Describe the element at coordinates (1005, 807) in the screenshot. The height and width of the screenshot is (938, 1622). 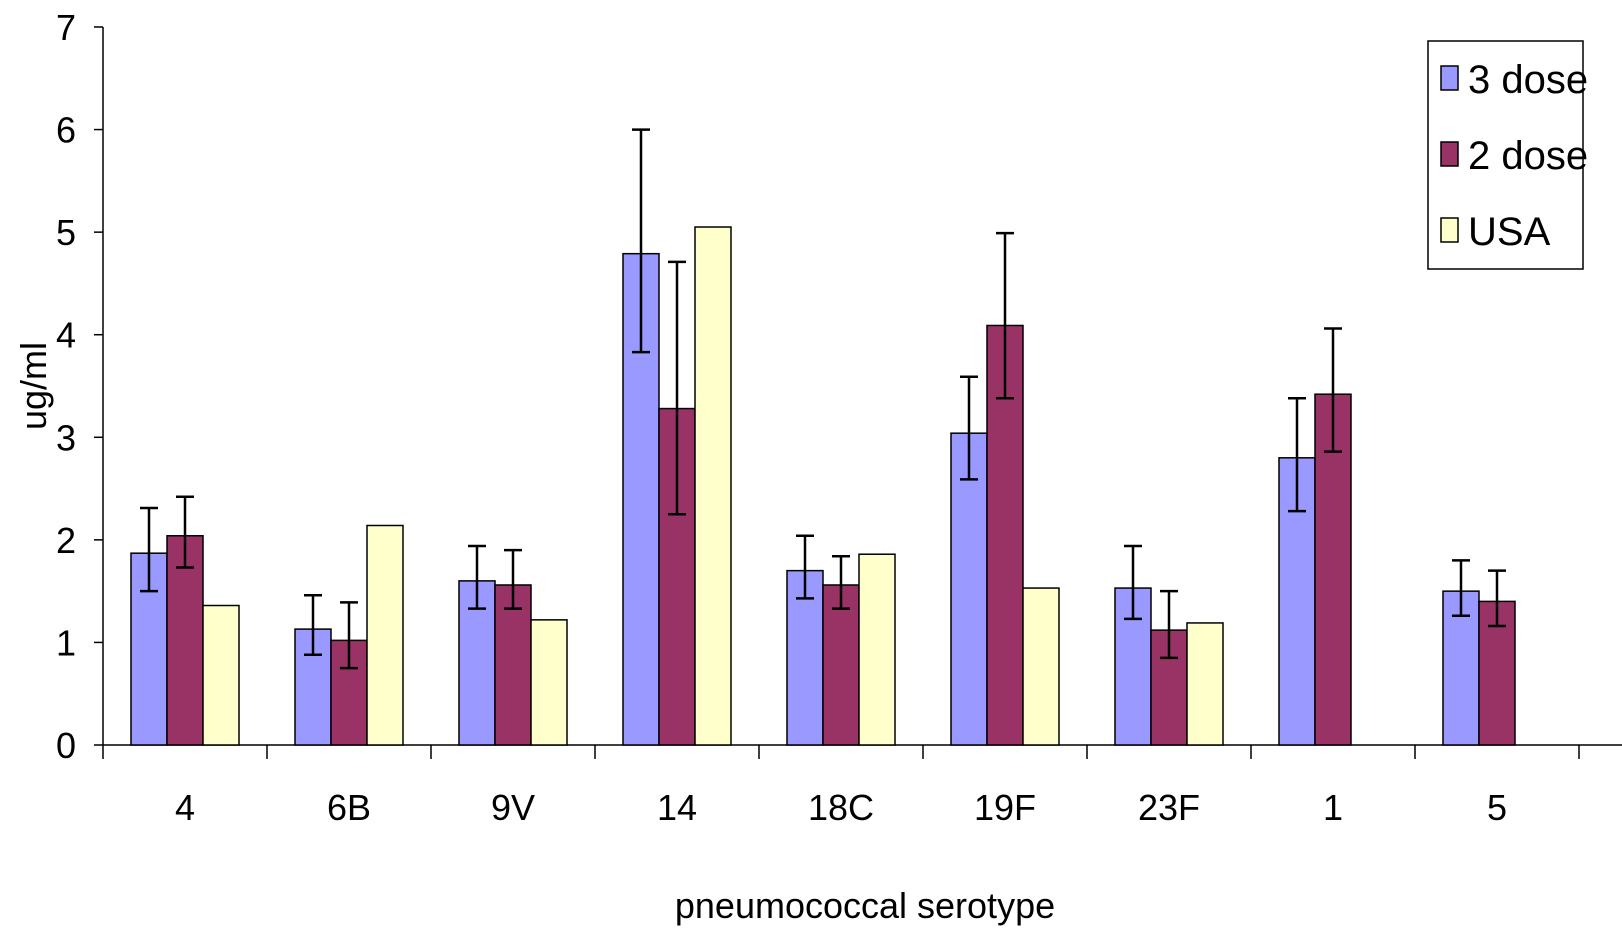
I see `x-tick-label: 19F` at that location.